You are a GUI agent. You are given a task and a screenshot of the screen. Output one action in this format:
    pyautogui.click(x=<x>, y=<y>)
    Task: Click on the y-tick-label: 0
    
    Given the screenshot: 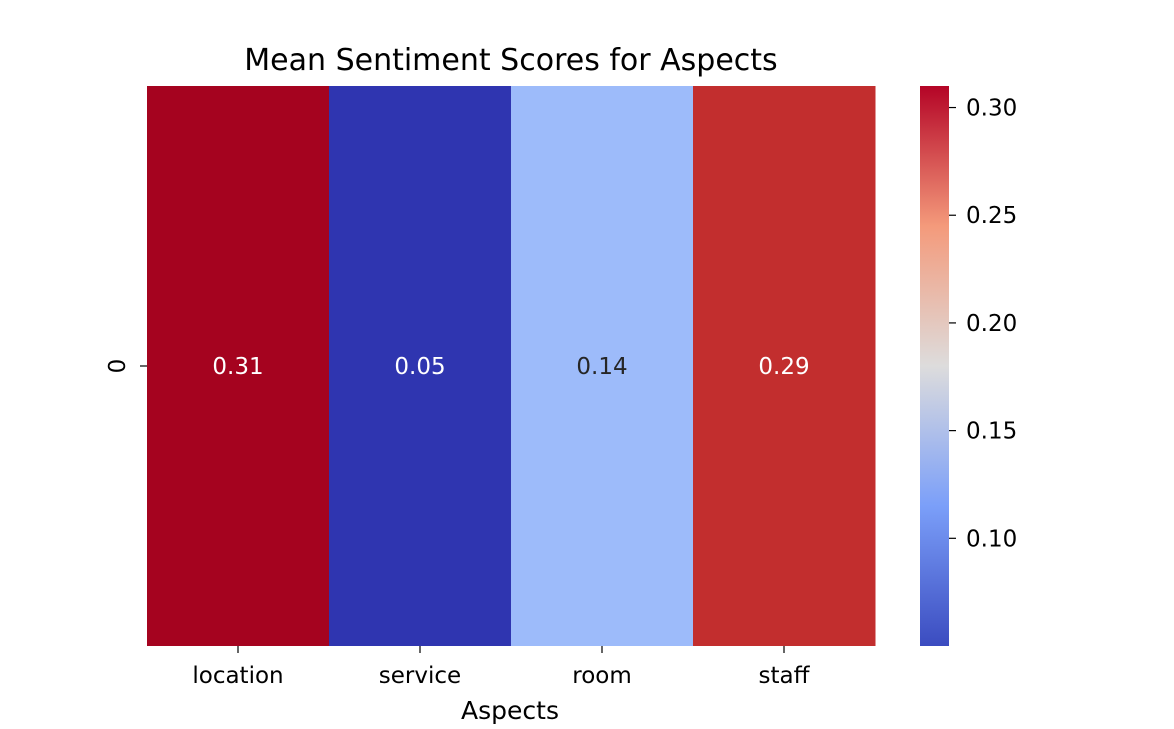 What is the action you would take?
    pyautogui.click(x=118, y=366)
    